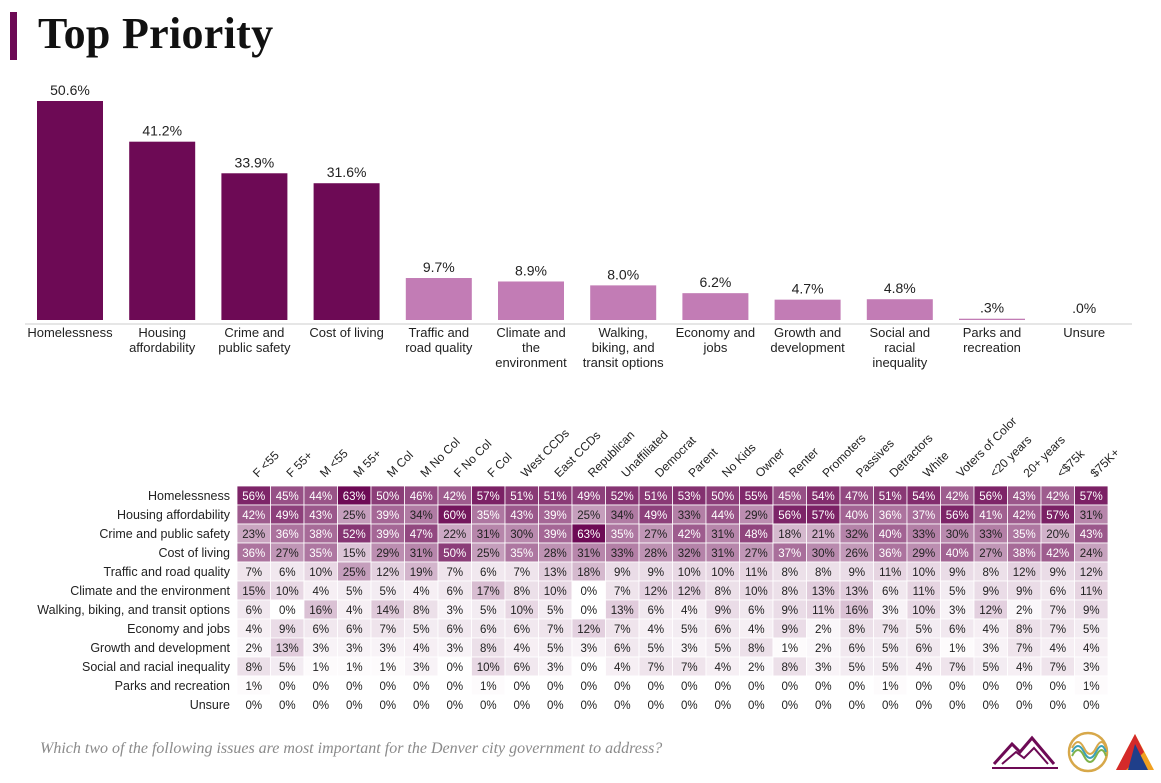  Describe the element at coordinates (150, 591) in the screenshot. I see `heatmap-row-label: Climate and the environment` at that location.